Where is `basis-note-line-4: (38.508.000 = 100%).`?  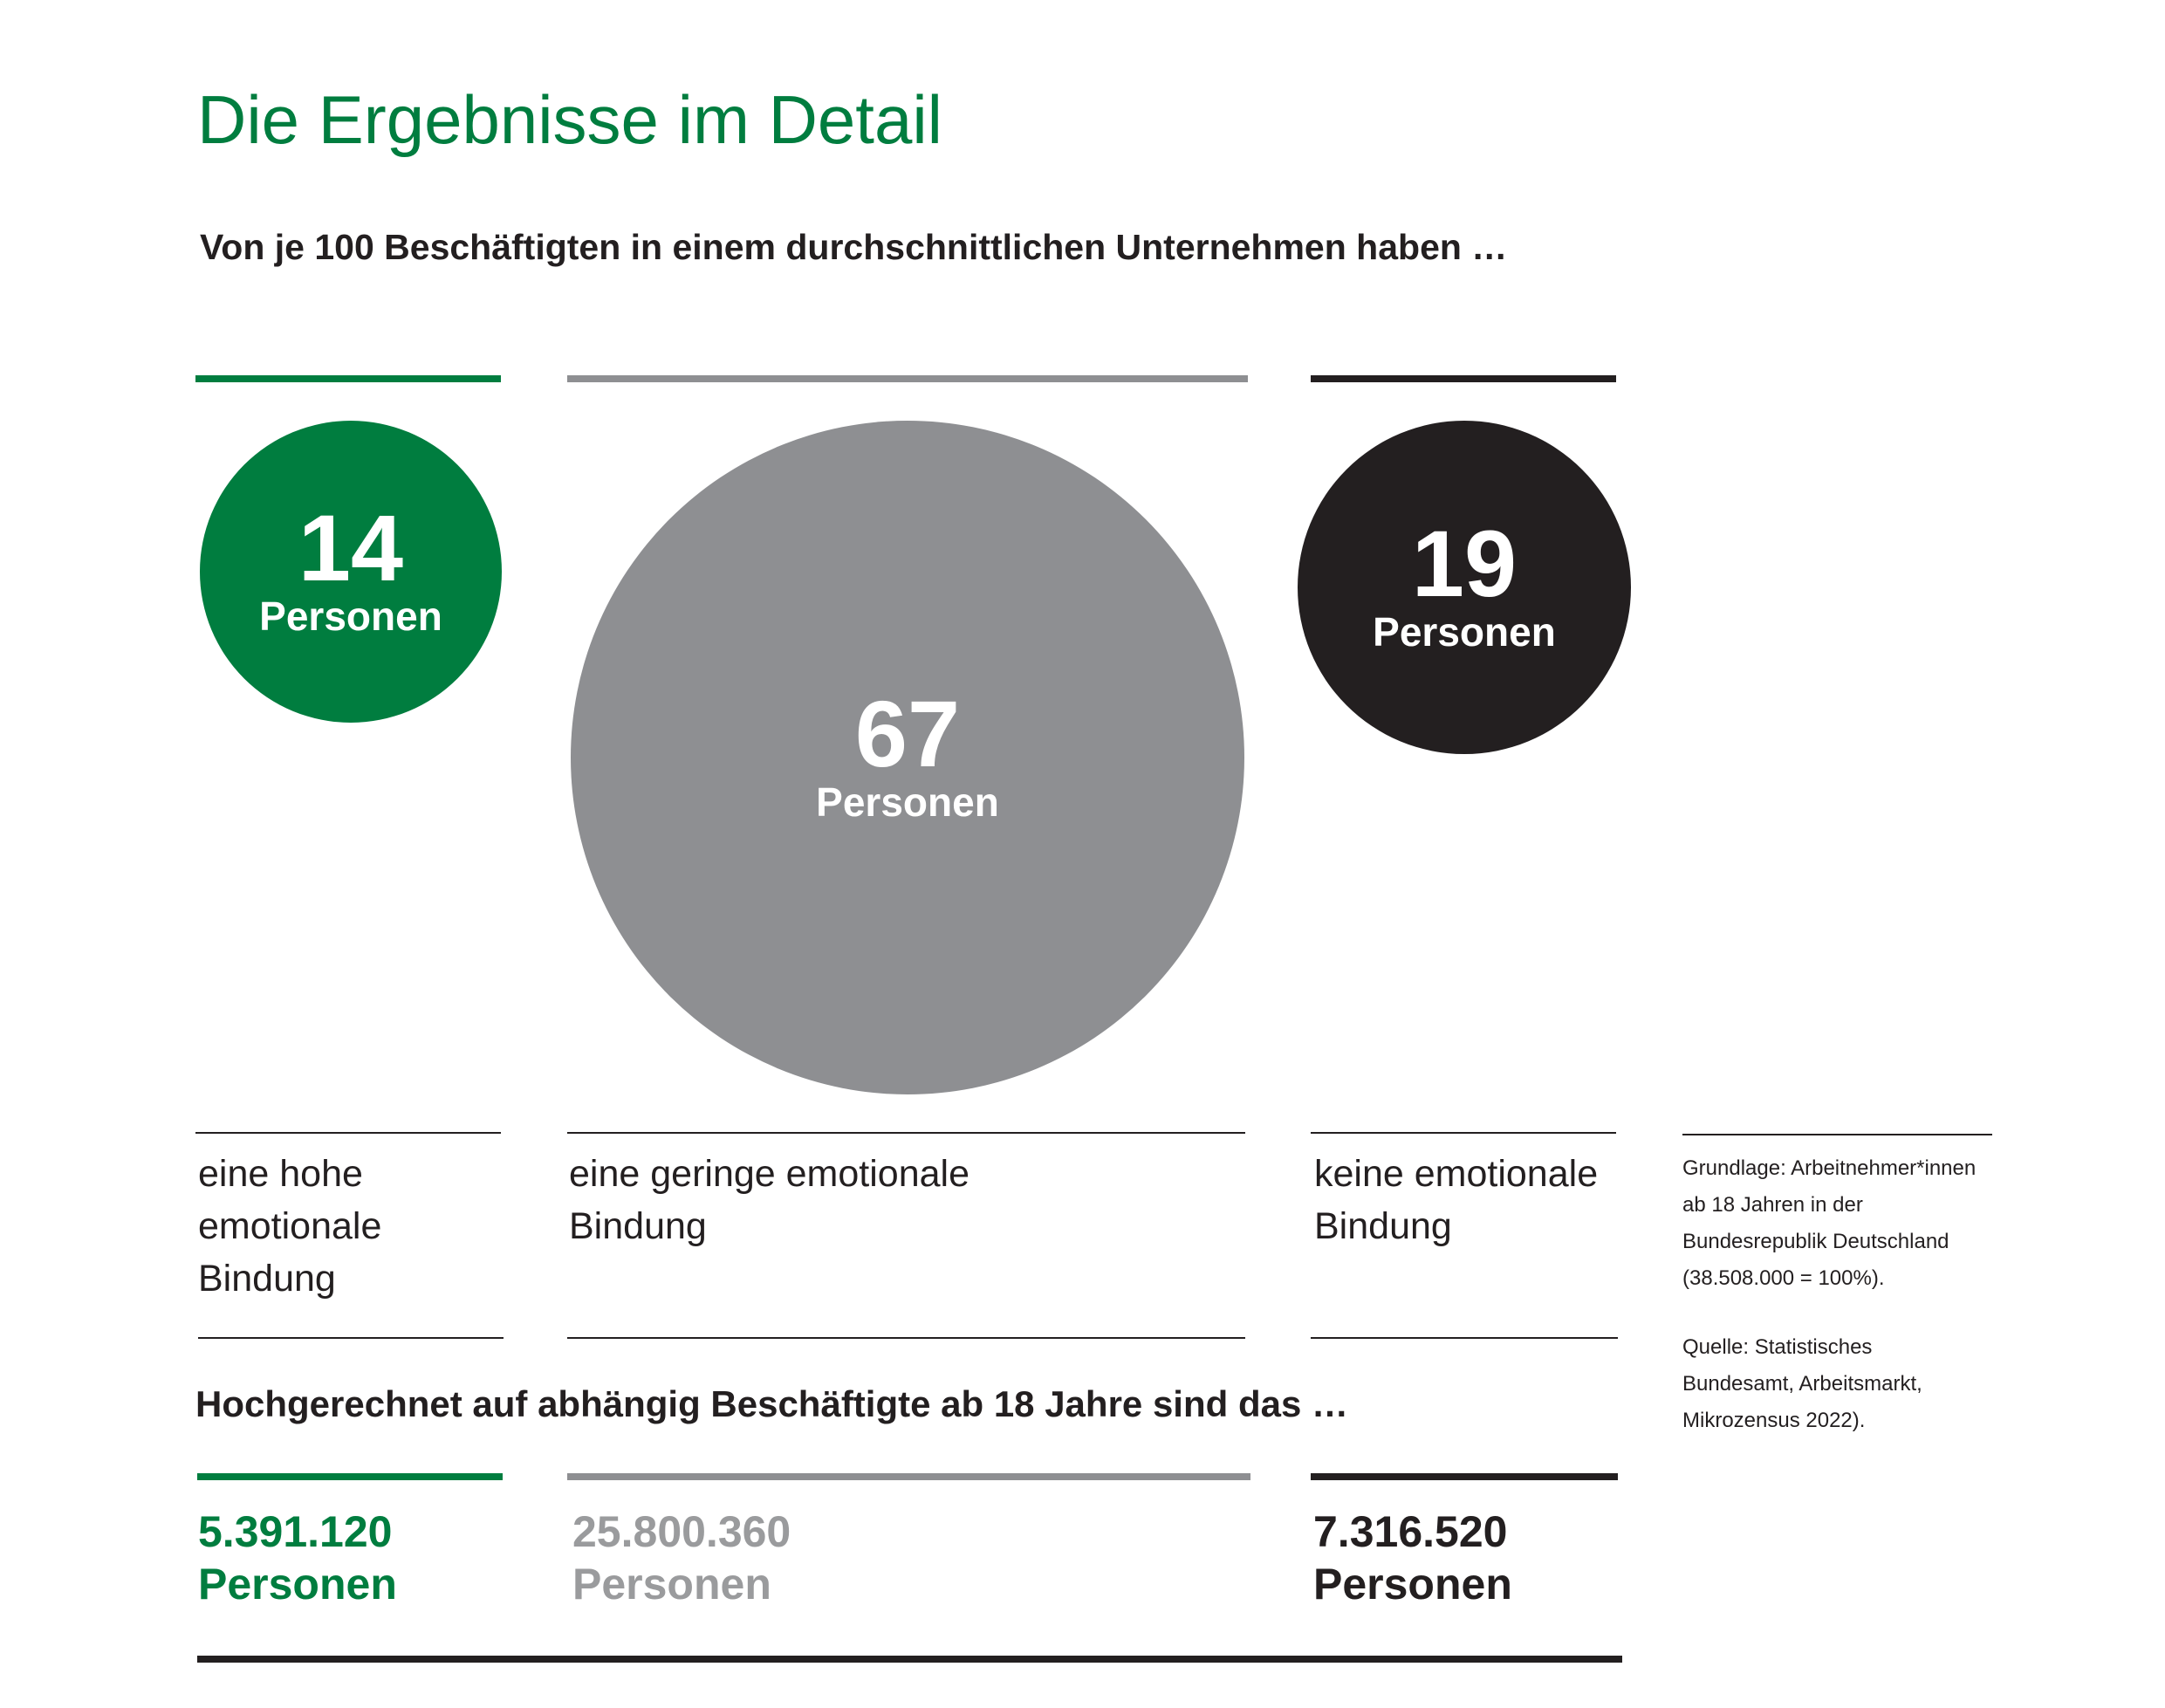
basis-note-line-4: (38.508.000 = 100%). is located at coordinates (1783, 1278).